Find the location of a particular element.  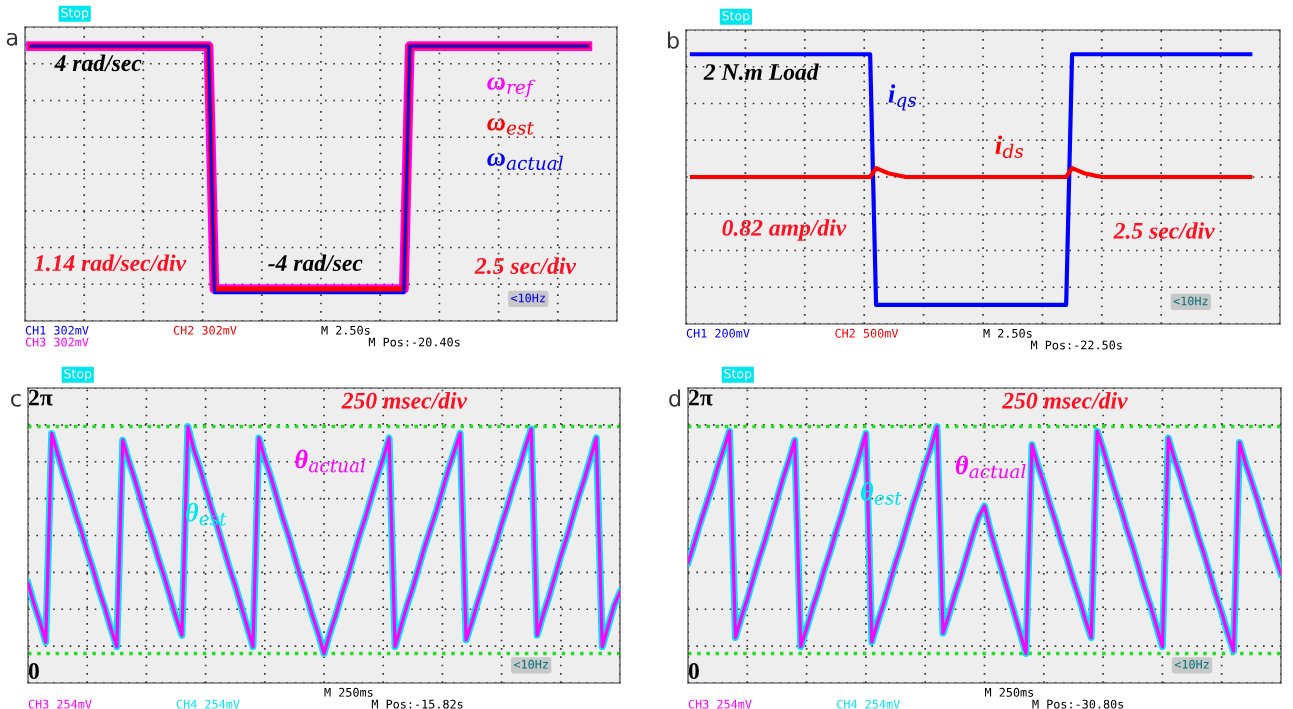

text: M Pos:-22.50s is located at coordinates (1076, 345).